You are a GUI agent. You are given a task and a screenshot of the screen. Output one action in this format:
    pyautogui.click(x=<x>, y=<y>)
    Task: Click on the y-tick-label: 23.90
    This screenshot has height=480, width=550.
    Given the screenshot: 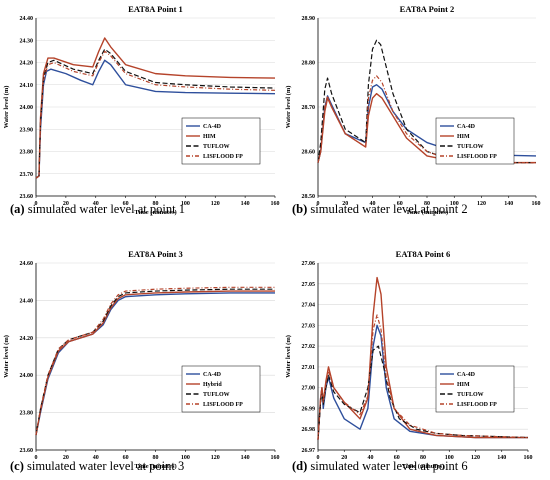 What is the action you would take?
    pyautogui.click(x=27, y=130)
    